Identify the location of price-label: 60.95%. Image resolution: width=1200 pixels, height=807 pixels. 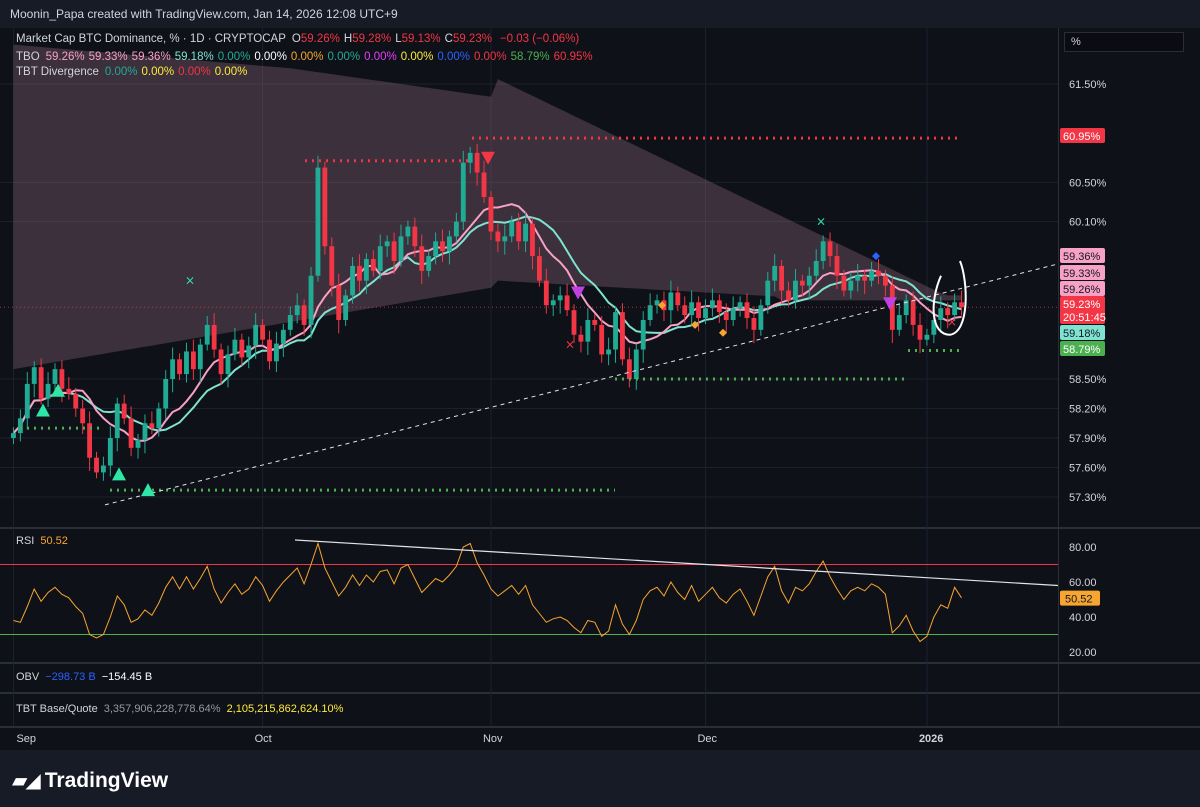
(1082, 135).